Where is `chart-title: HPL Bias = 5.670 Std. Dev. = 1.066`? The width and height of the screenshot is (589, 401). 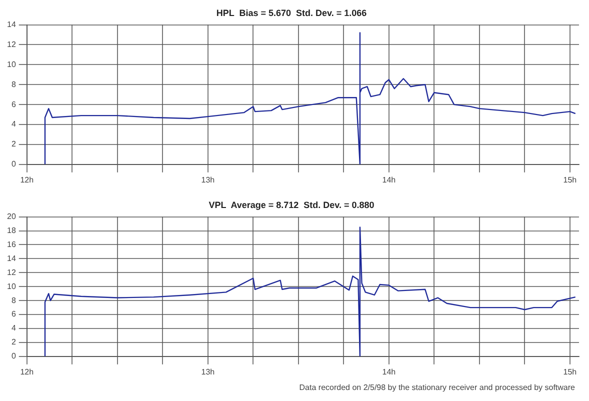
chart-title: HPL Bias = 5.670 Std. Dev. = 1.066 is located at coordinates (291, 13).